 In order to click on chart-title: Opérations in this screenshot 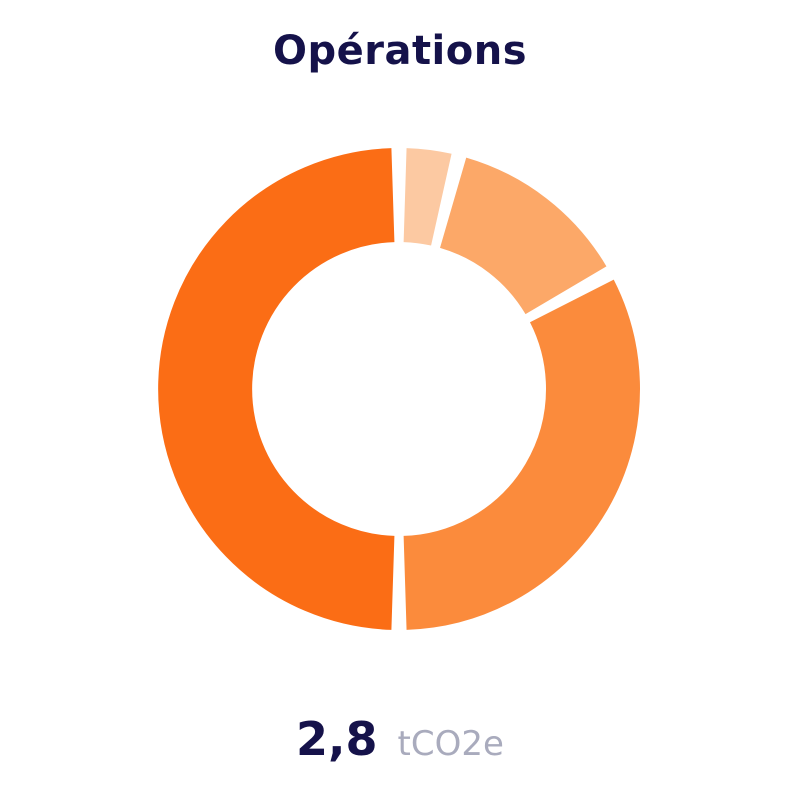, I will do `click(400, 51)`.